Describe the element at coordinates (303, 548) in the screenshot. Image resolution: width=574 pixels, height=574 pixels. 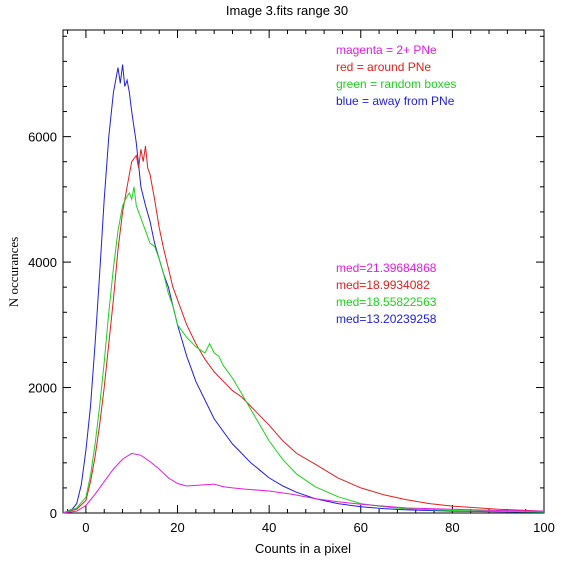
I see `x-axis-label: Counts in a pixel` at that location.